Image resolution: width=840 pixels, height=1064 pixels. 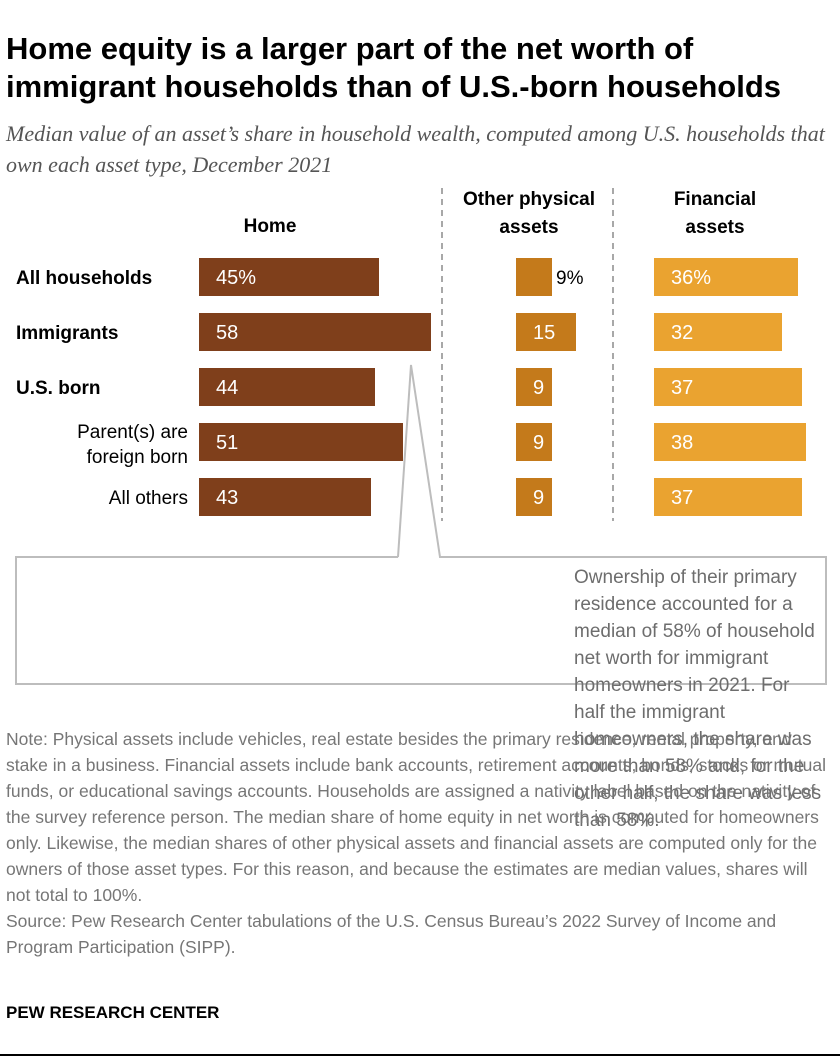 I want to click on category-label: All households, so click(x=84, y=278).